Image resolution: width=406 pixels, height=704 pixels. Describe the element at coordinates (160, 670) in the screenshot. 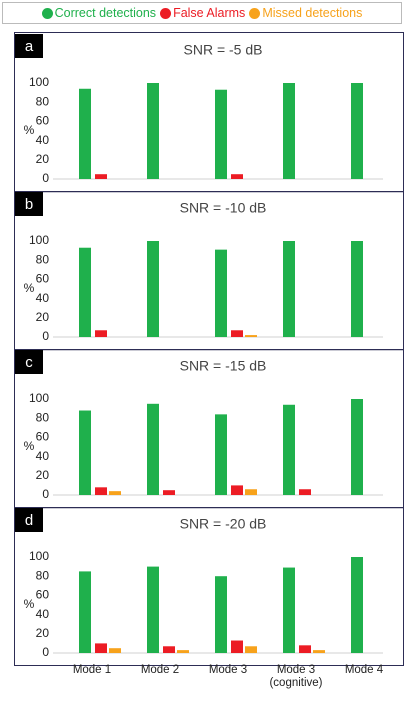

I see `x-tick-label: Mode 2` at that location.